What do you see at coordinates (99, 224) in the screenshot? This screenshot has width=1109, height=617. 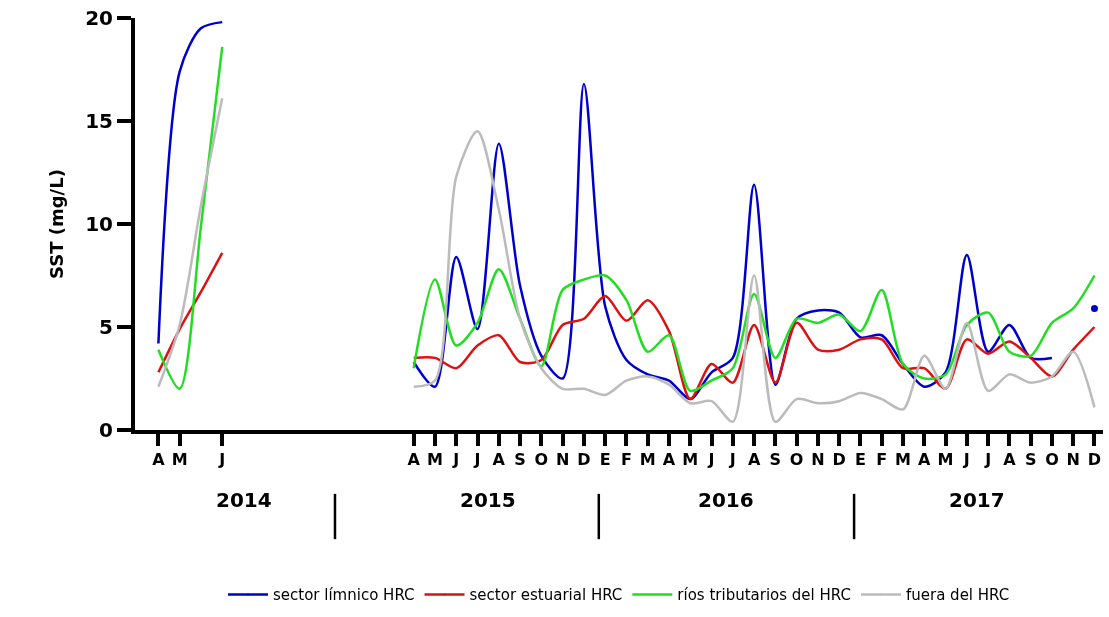 I see `y-tick-label: 10` at bounding box center [99, 224].